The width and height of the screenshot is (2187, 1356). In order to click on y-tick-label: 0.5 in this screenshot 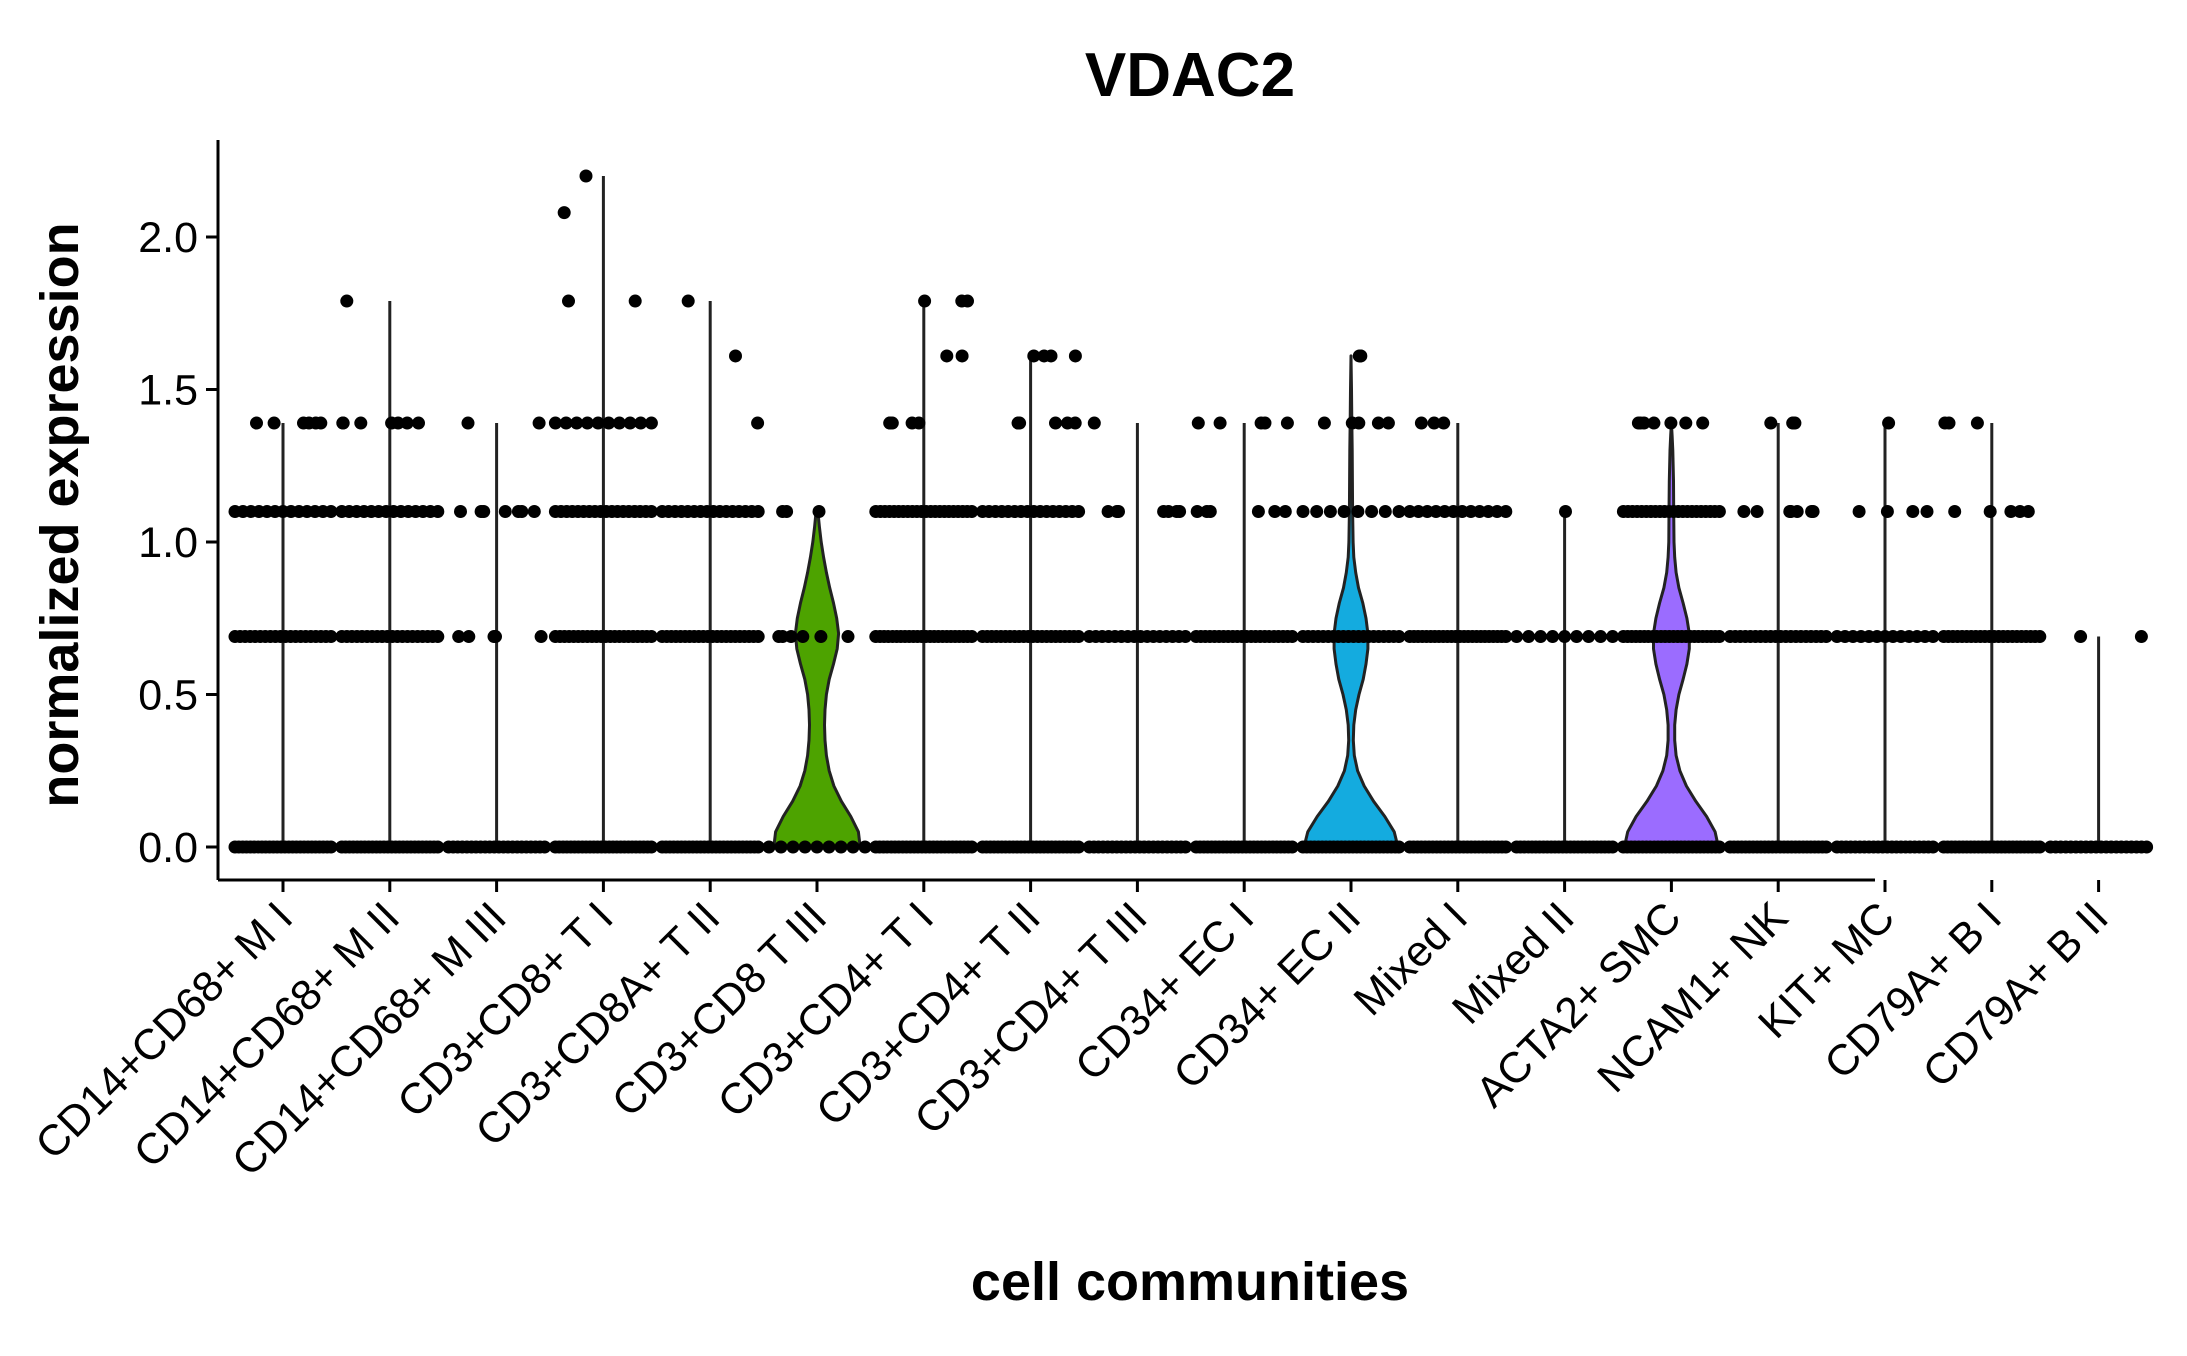, I will do `click(168, 696)`.